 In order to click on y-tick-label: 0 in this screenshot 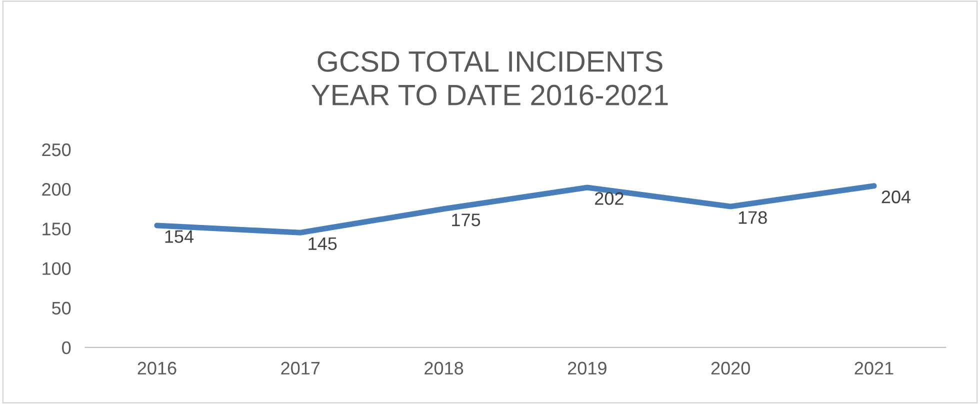, I will do `click(66, 347)`.